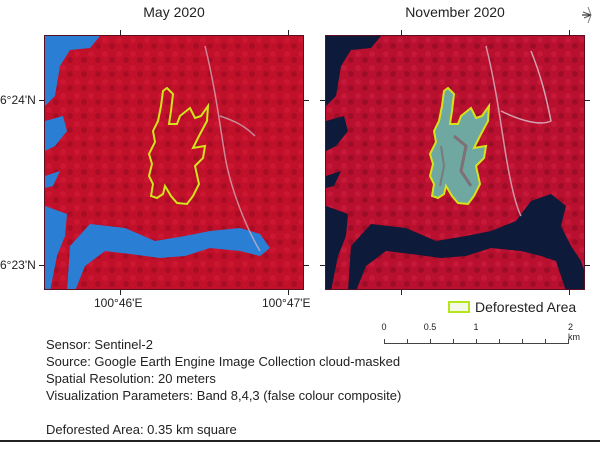 The height and width of the screenshot is (450, 600). I want to click on map-legend: Deforested Area, so click(512, 307).